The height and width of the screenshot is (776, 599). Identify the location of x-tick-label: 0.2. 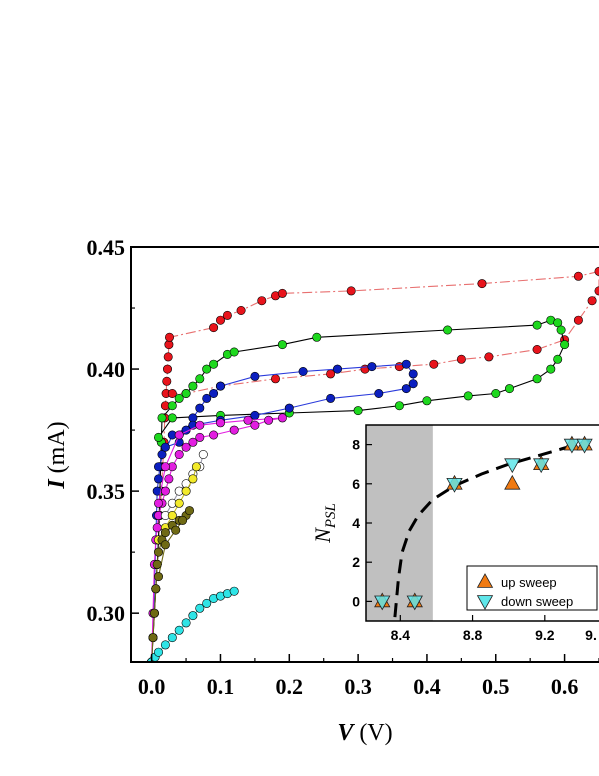
(290, 686).